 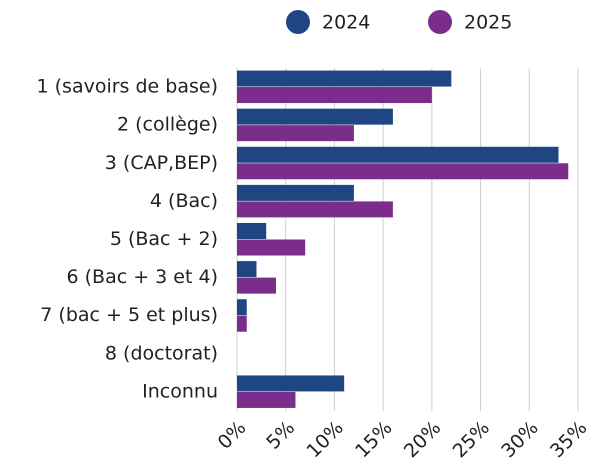 What do you see at coordinates (142, 277) in the screenshot?
I see `y-tick-label: 6 (Bac + 3 et 4)` at bounding box center [142, 277].